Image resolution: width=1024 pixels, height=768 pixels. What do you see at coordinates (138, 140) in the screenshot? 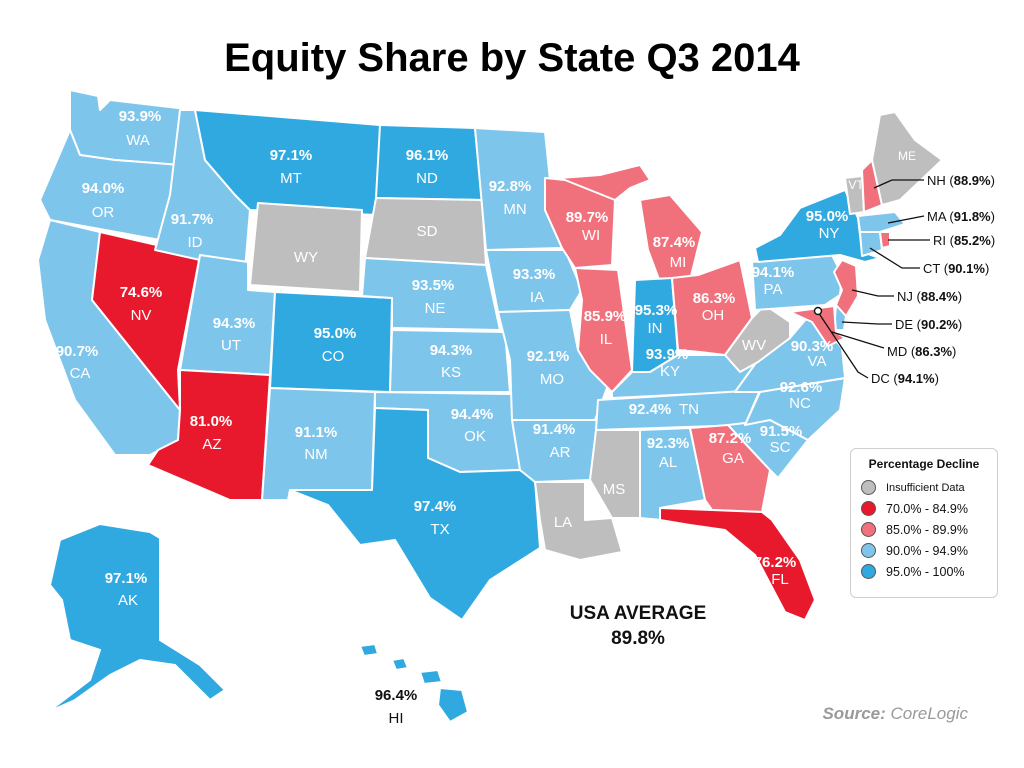
I see `label-wa-abbr: WA` at bounding box center [138, 140].